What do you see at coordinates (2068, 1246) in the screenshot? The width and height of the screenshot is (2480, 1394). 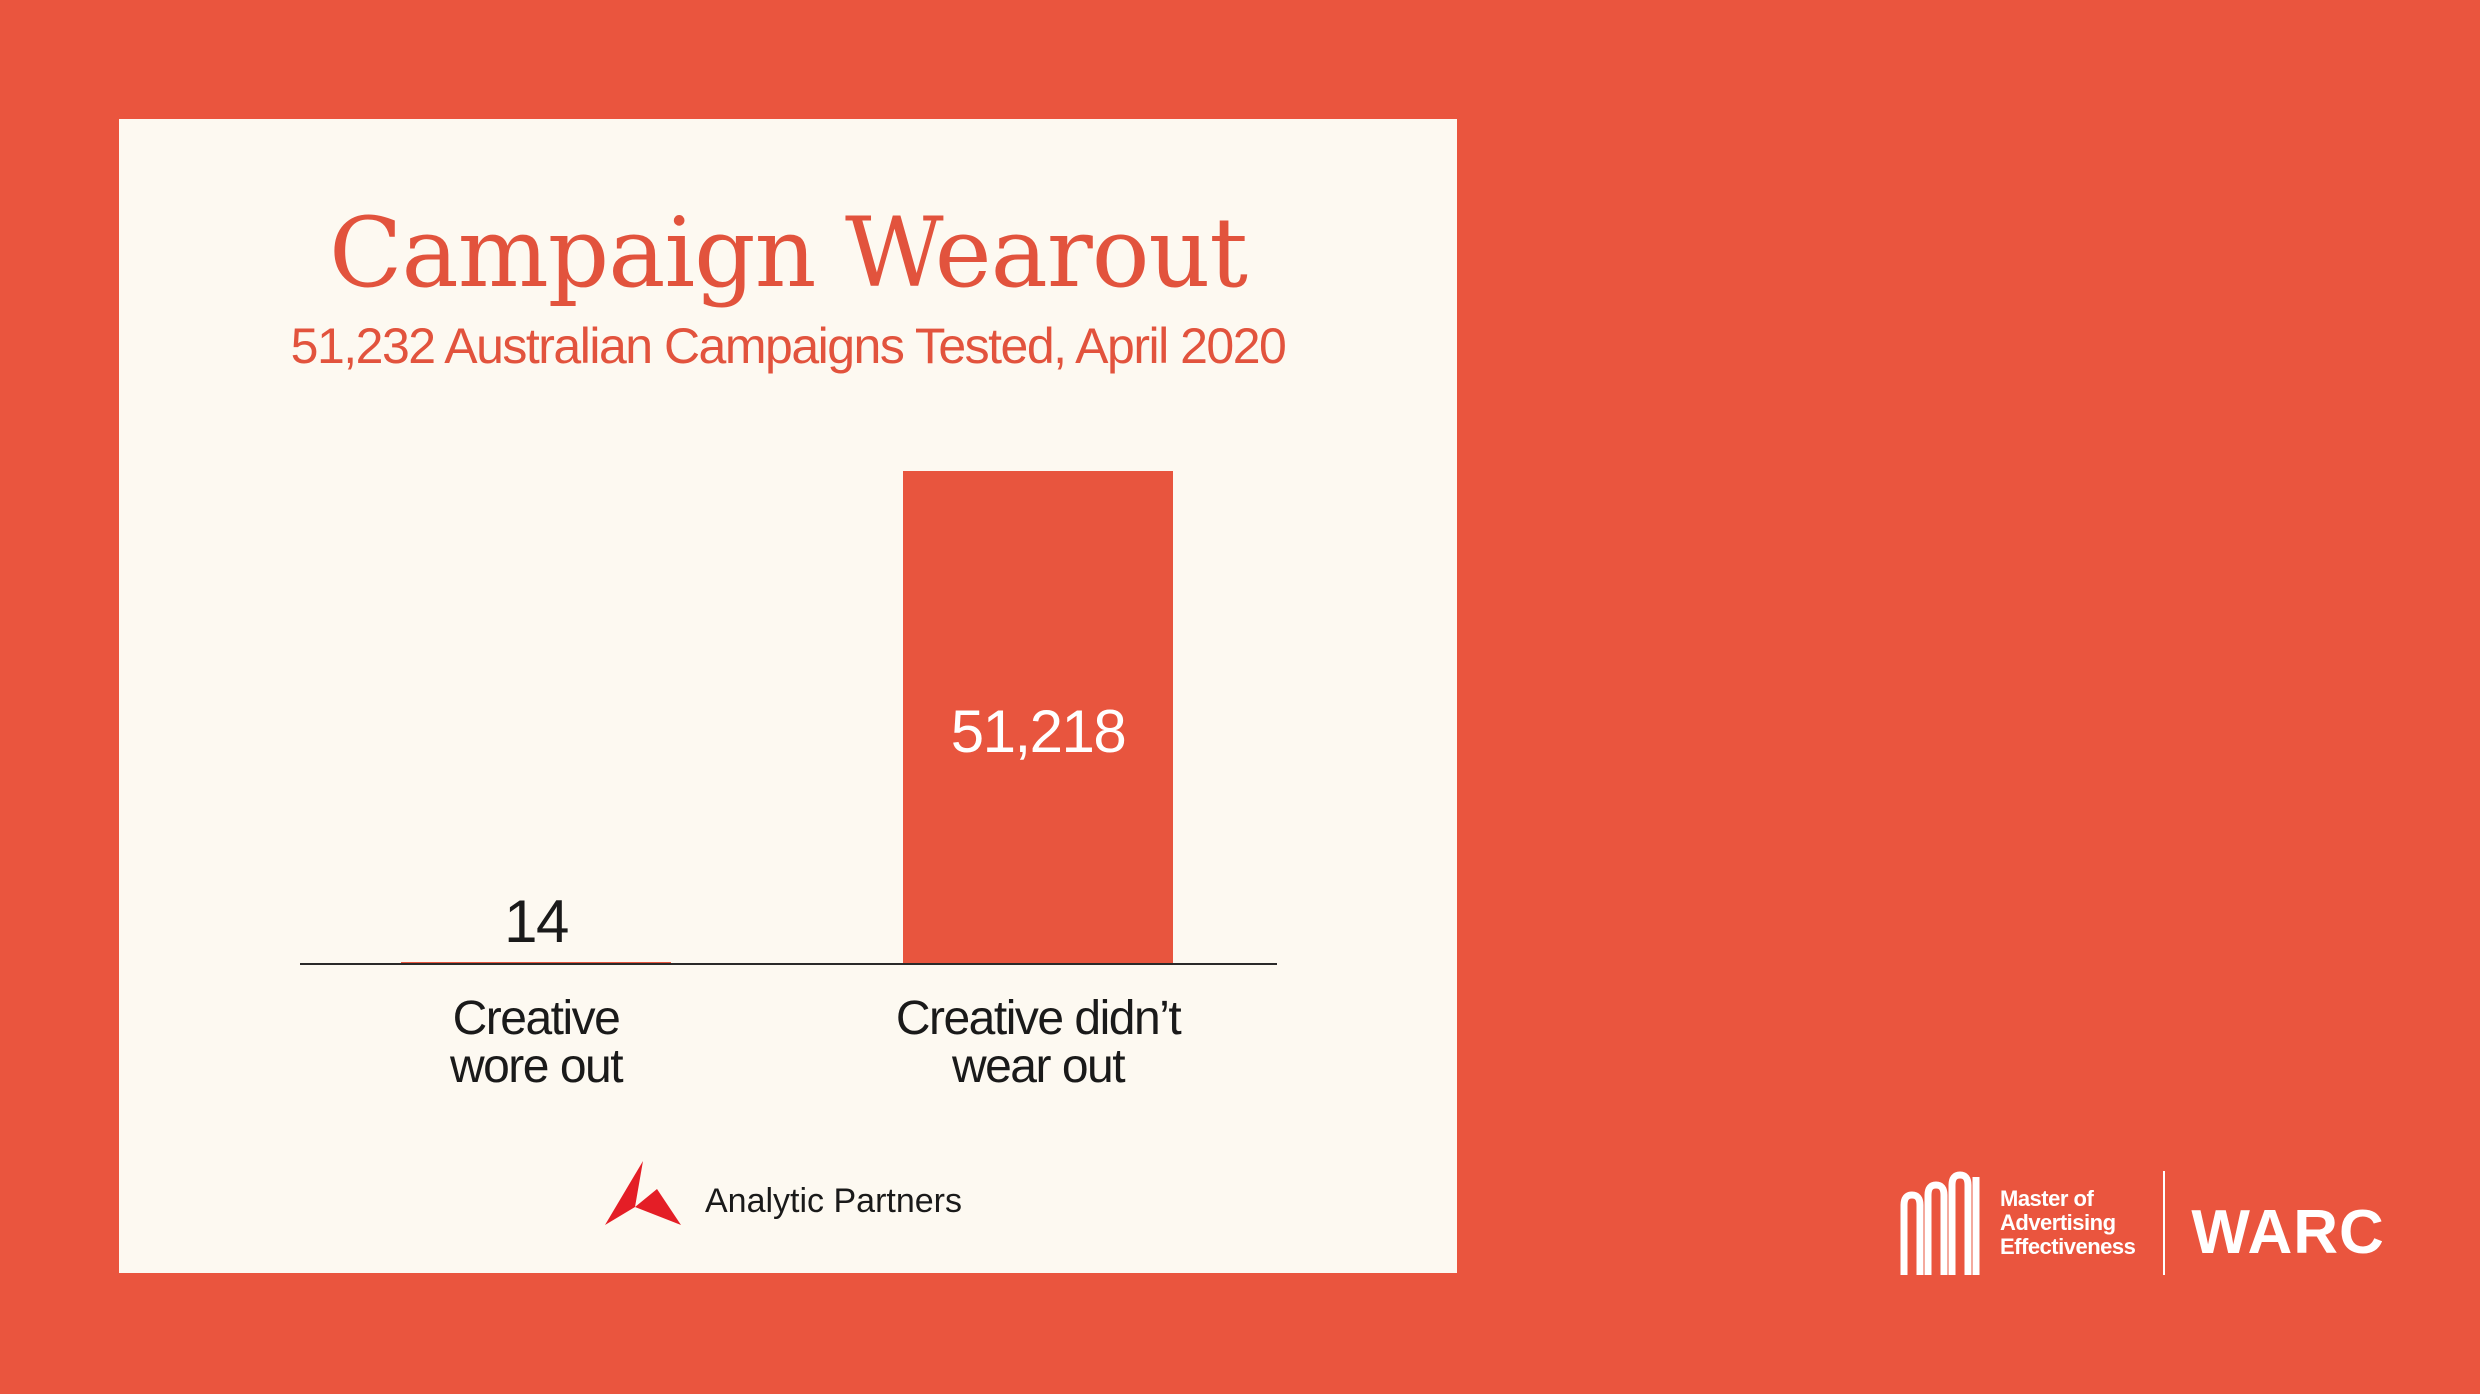 I see `mae-line-3: Effectiveness` at bounding box center [2068, 1246].